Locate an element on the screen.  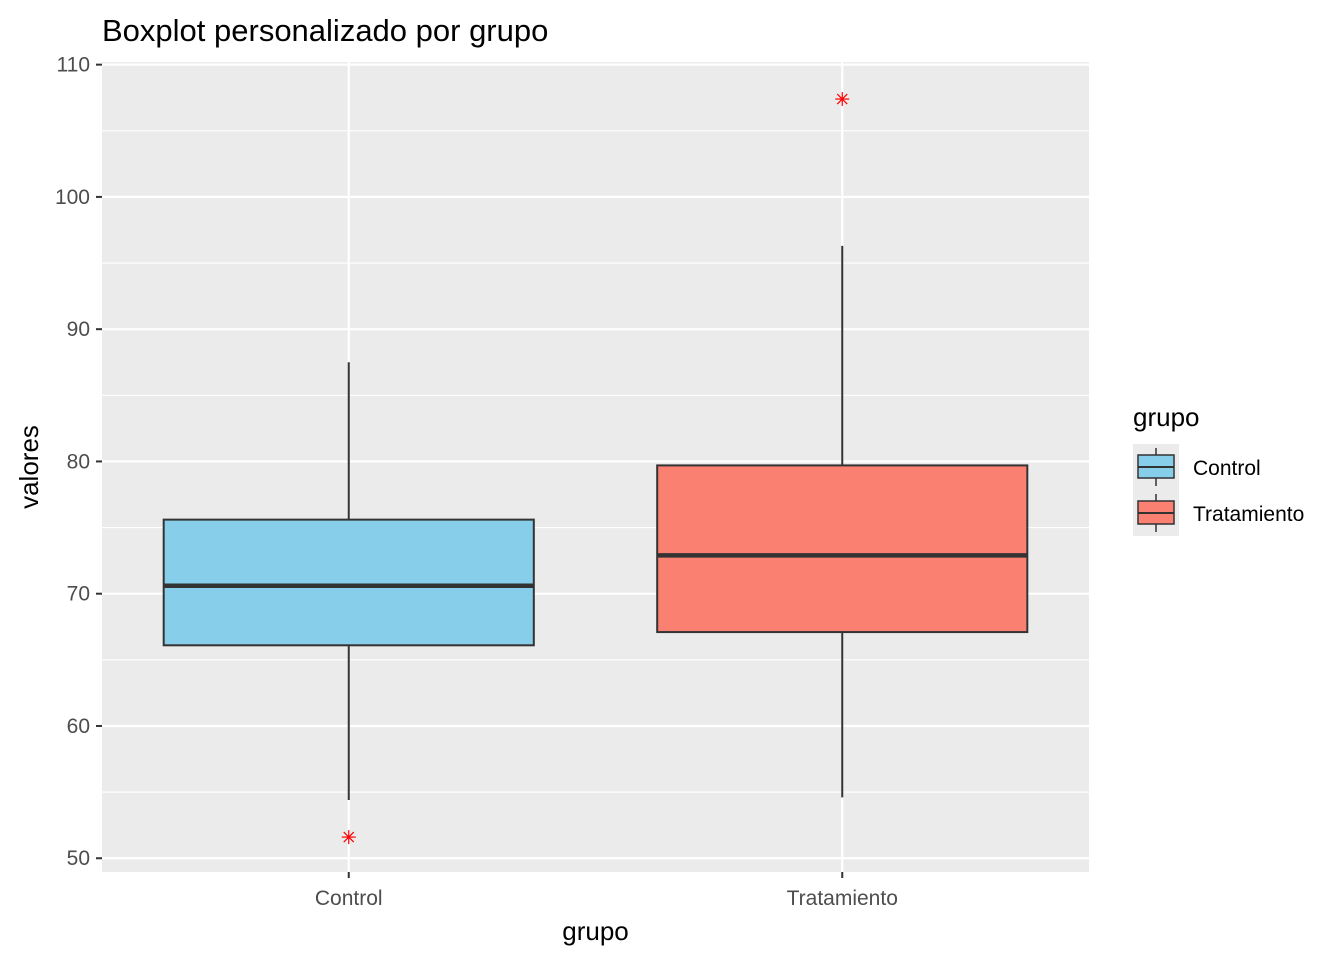
x-tick-label: Tratamiento is located at coordinates (842, 898).